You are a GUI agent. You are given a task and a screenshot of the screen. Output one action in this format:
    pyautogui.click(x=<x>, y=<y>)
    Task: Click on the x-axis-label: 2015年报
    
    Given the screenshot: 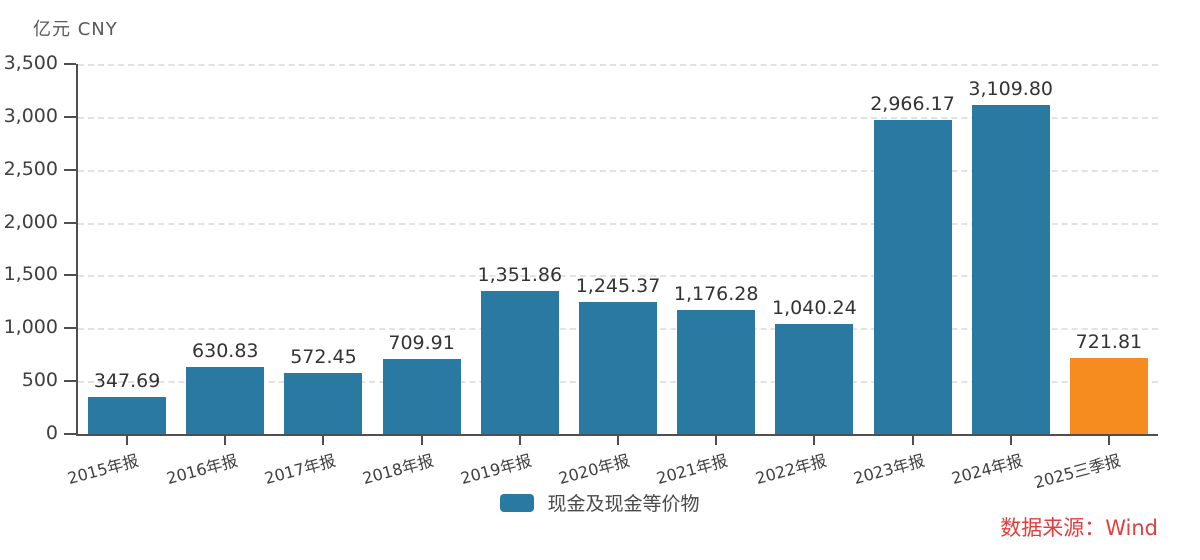 What is the action you would take?
    pyautogui.click(x=103, y=469)
    